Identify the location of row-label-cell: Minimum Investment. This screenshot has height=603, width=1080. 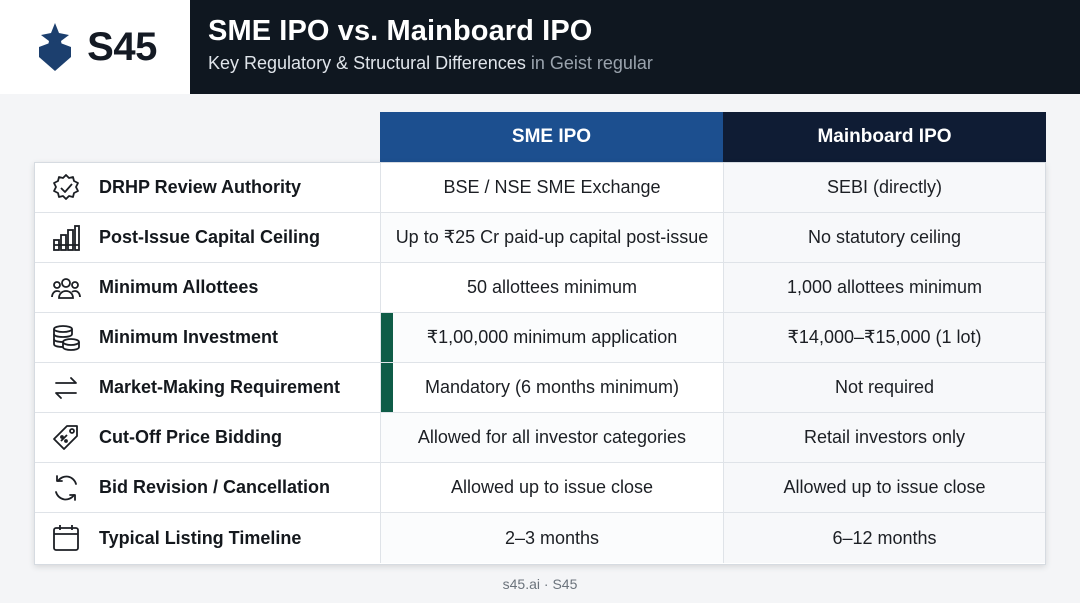
(208, 337).